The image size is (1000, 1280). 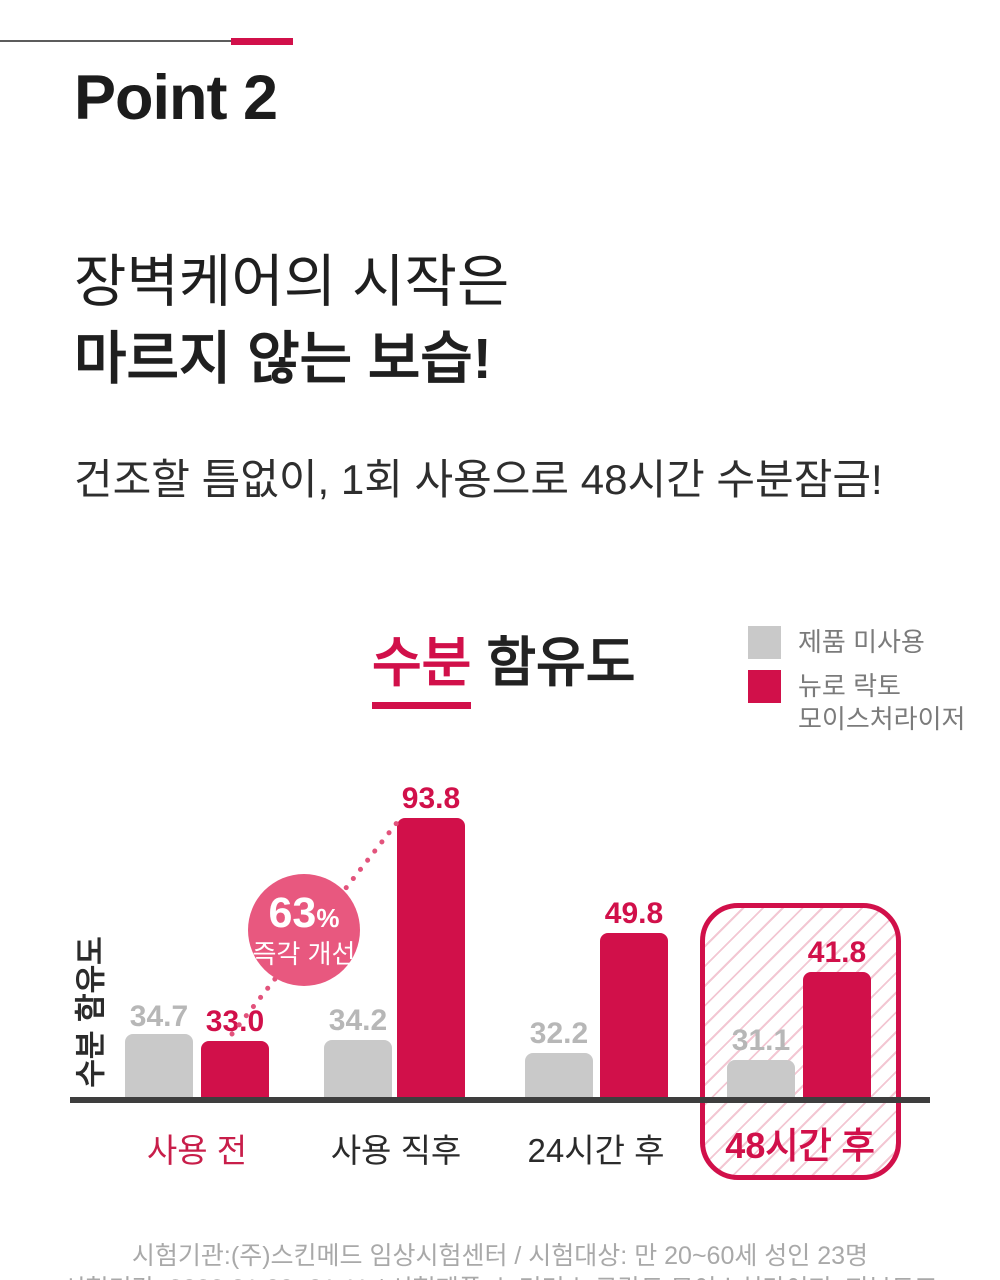 I want to click on legend-label-product: 뉴로 락토 모이스처라이저, so click(x=882, y=702).